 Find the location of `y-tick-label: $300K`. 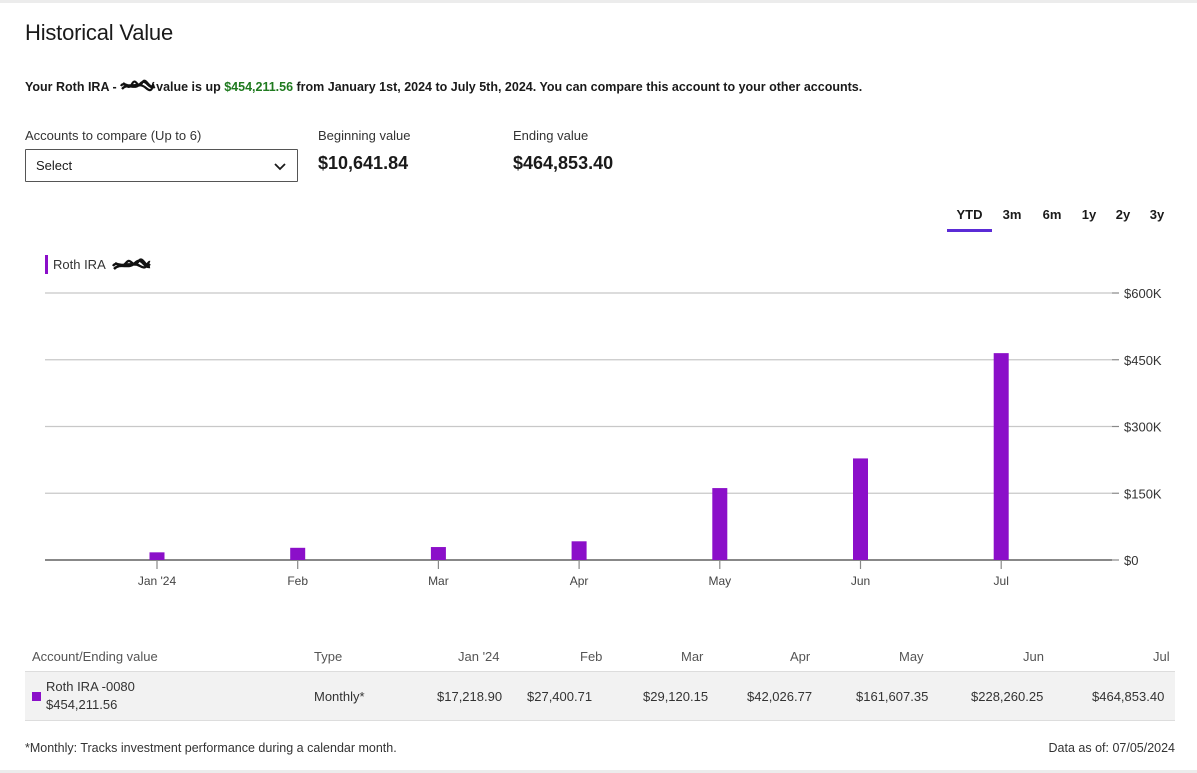

y-tick-label: $300K is located at coordinates (1143, 427).